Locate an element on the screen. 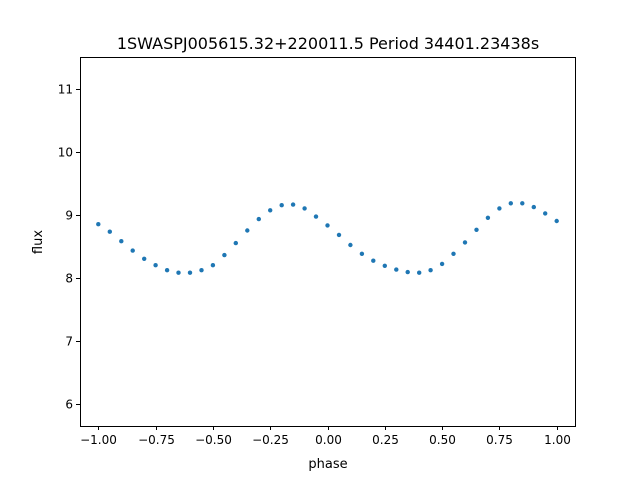 This screenshot has height=480, width=640. y-axis-label: flux is located at coordinates (38, 242).